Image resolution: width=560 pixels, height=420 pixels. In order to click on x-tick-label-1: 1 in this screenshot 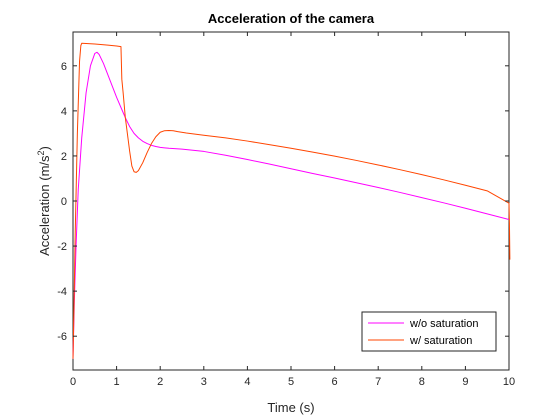, I will do `click(117, 382)`.